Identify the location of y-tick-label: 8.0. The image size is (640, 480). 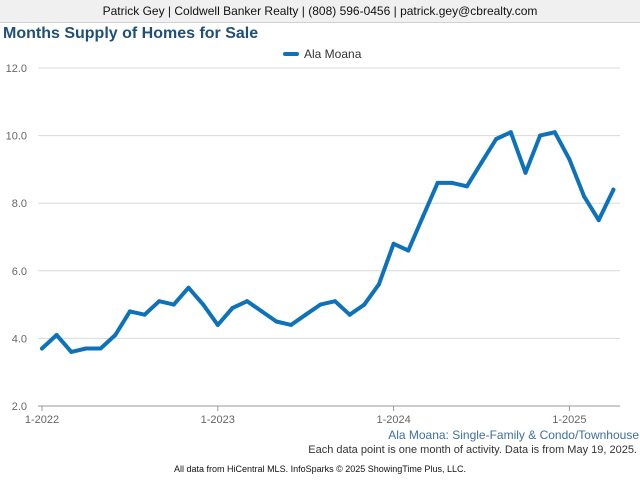
(19, 204).